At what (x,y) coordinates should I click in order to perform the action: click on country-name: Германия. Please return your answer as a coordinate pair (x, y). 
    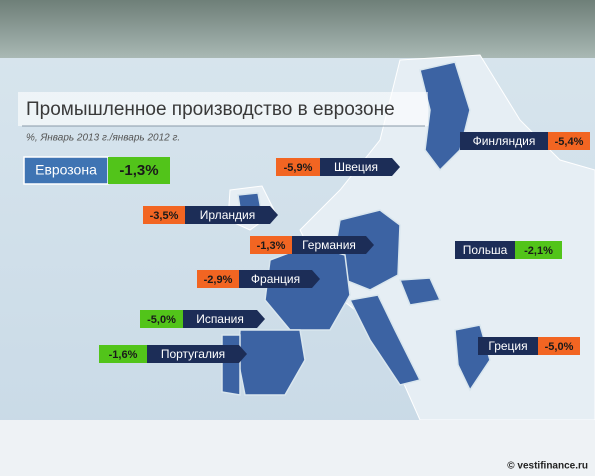
    Looking at the image, I should click on (329, 245).